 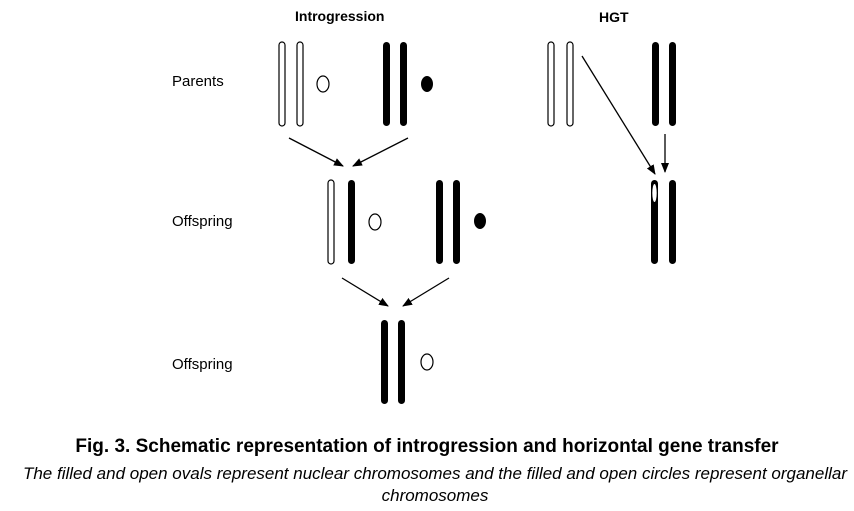 What do you see at coordinates (202, 221) in the screenshot?
I see `row-label-offspring-1: Offspring` at bounding box center [202, 221].